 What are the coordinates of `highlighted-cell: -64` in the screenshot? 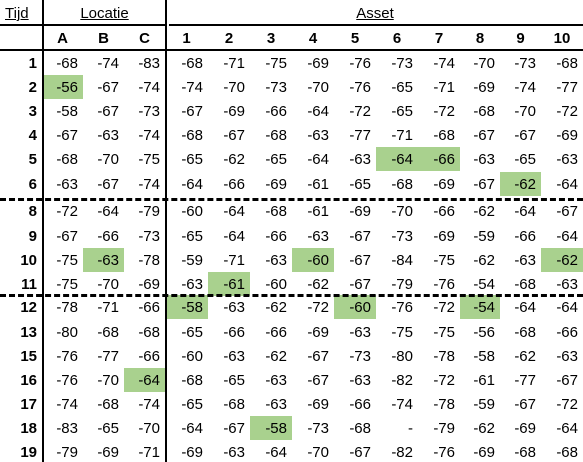 It's located at (397, 159).